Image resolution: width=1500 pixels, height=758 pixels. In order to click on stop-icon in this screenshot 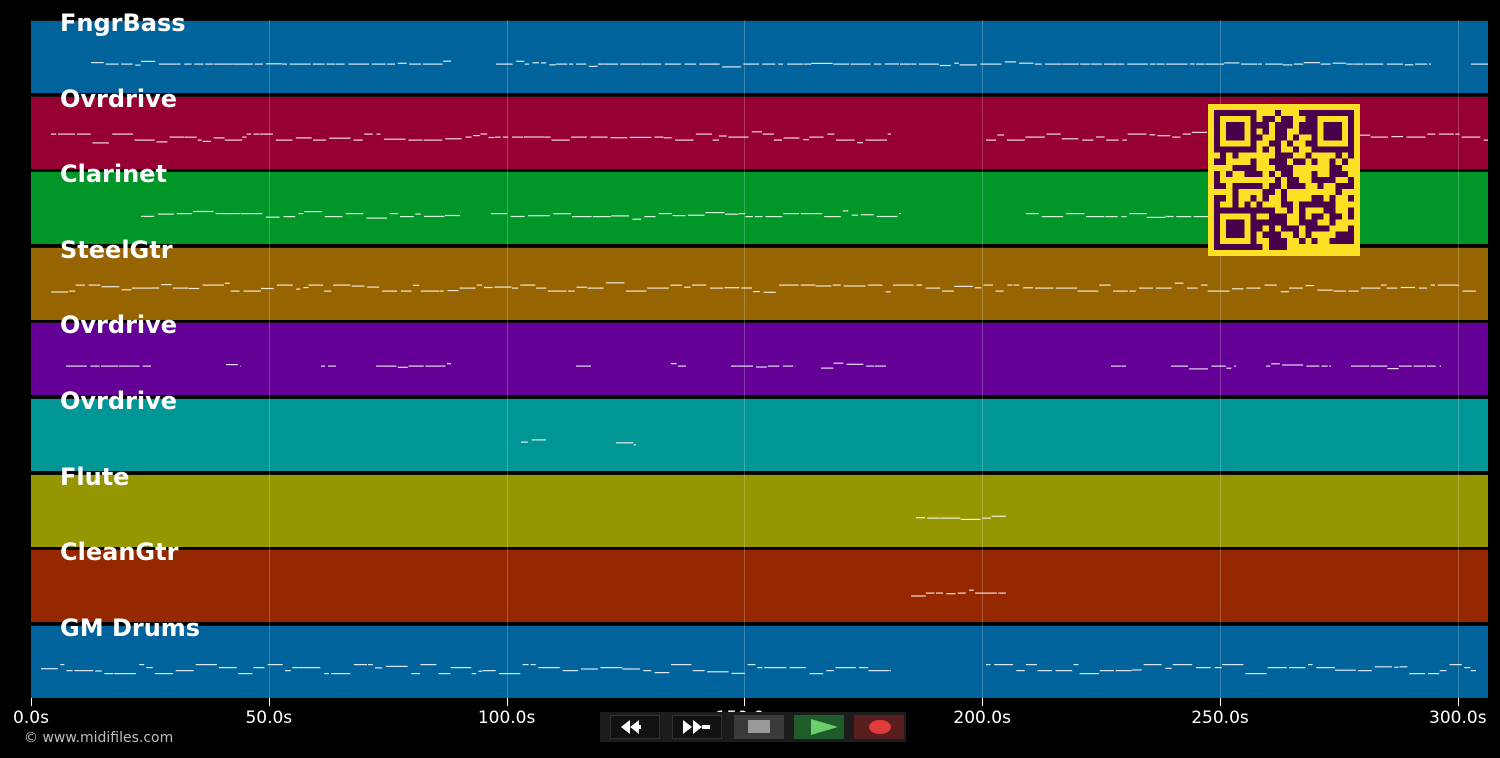, I will do `click(759, 726)`.